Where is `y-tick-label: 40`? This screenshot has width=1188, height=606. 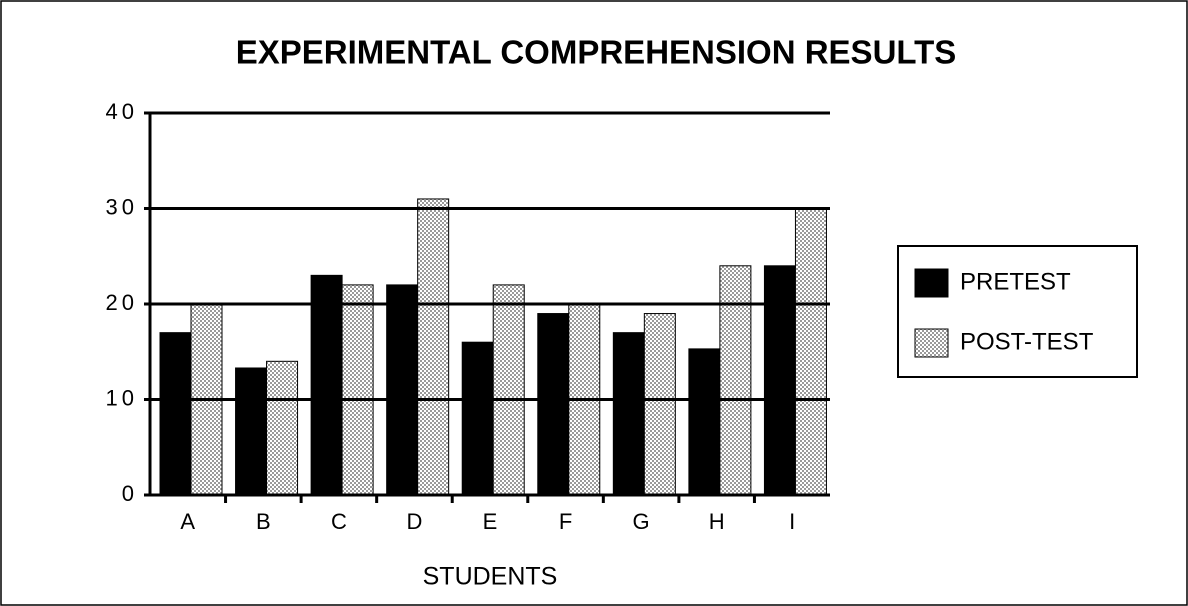 y-tick-label: 40 is located at coordinates (122, 111).